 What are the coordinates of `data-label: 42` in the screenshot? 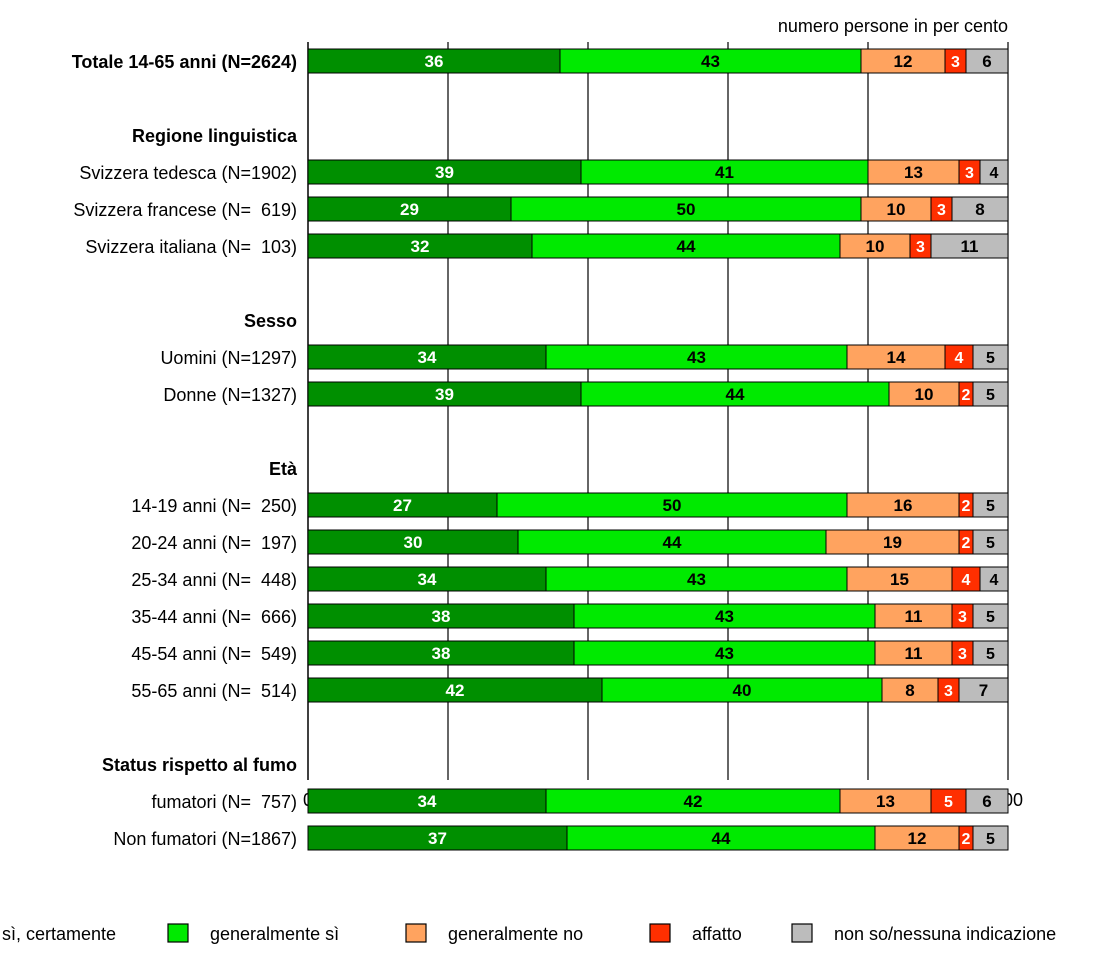 It's located at (455, 690).